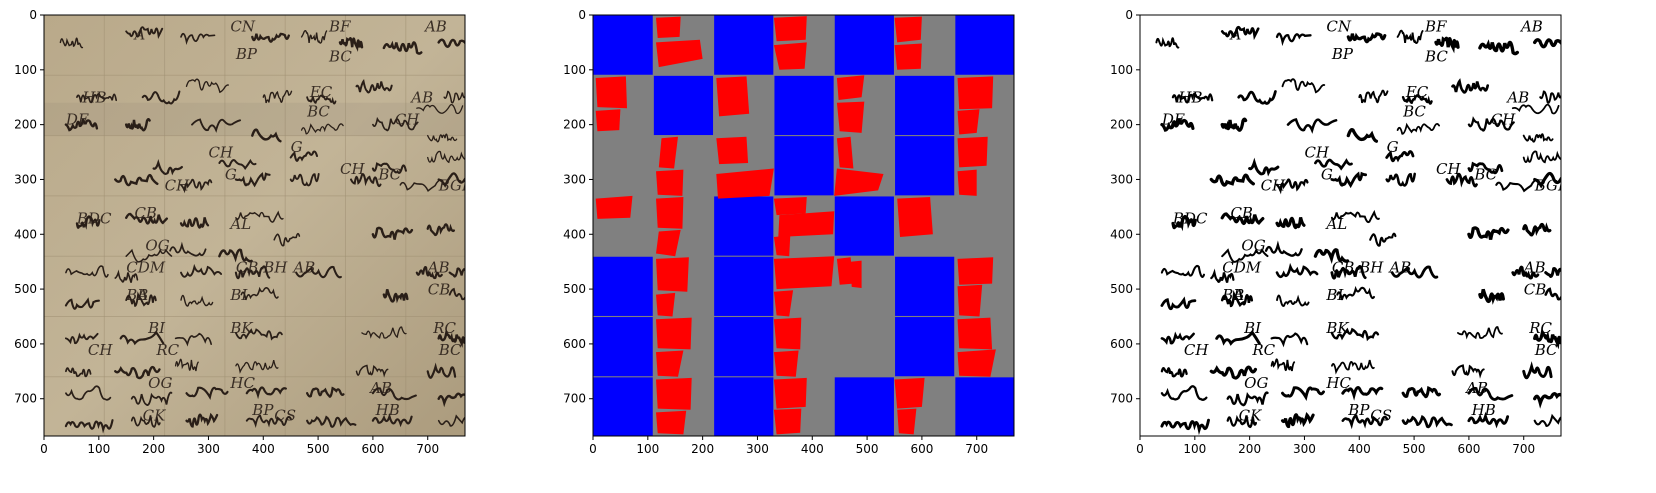 The height and width of the screenshot is (493, 1656). I want to click on manuscript-letter: A, so click(138, 35).